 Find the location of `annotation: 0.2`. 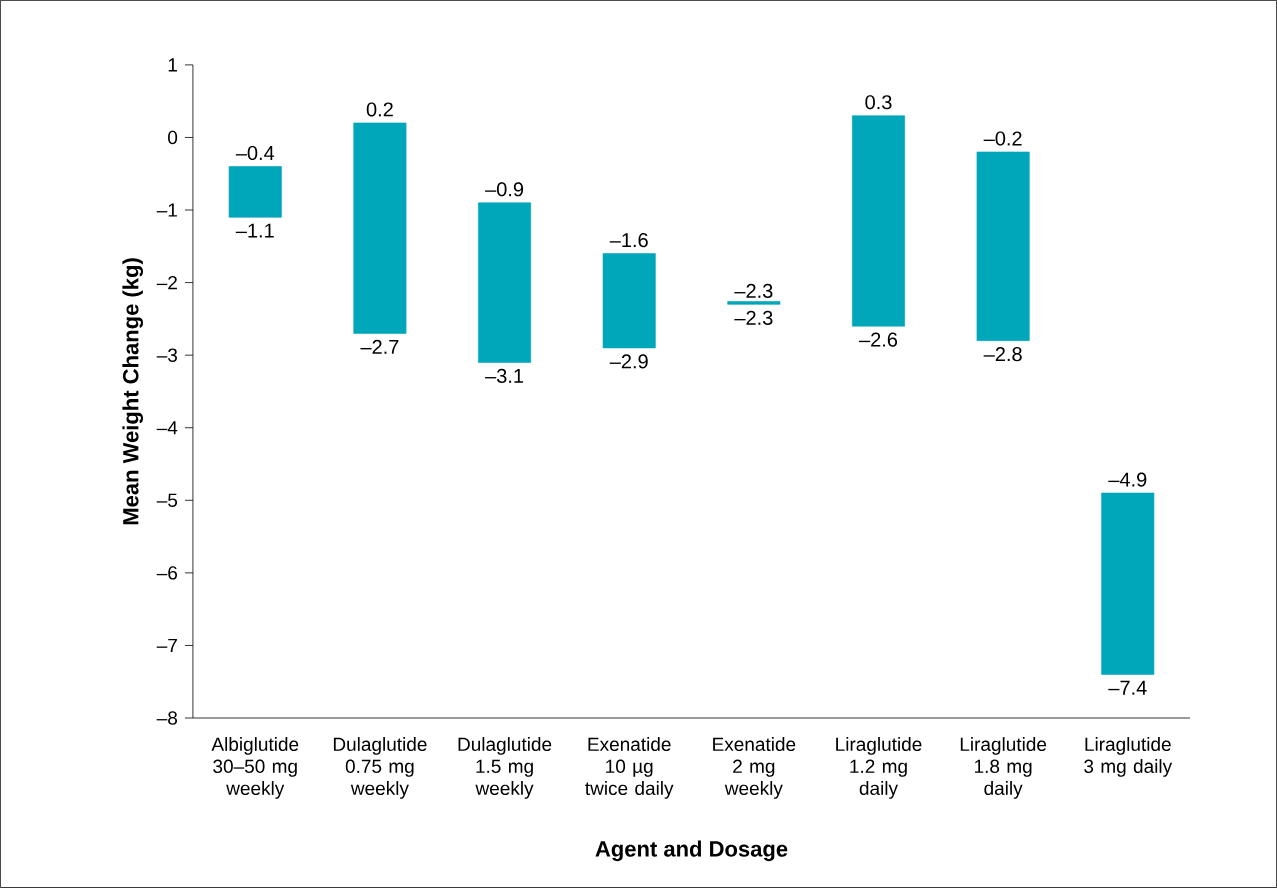

annotation: 0.2 is located at coordinates (379, 109).